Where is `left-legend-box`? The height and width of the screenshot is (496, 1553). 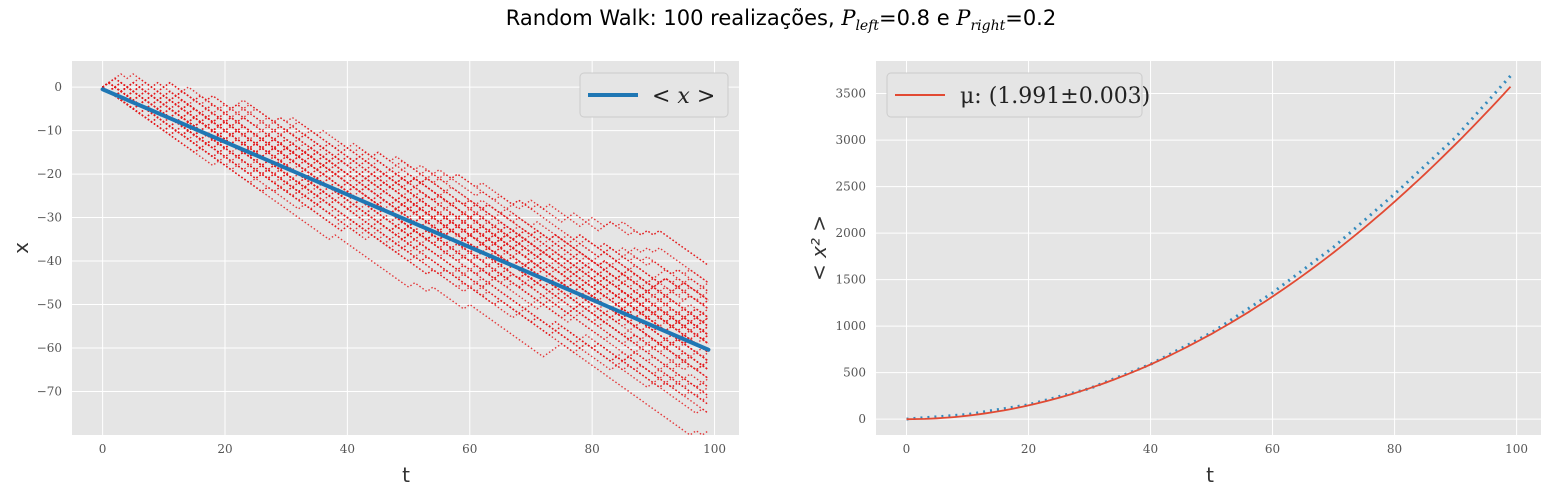 left-legend-box is located at coordinates (654, 95).